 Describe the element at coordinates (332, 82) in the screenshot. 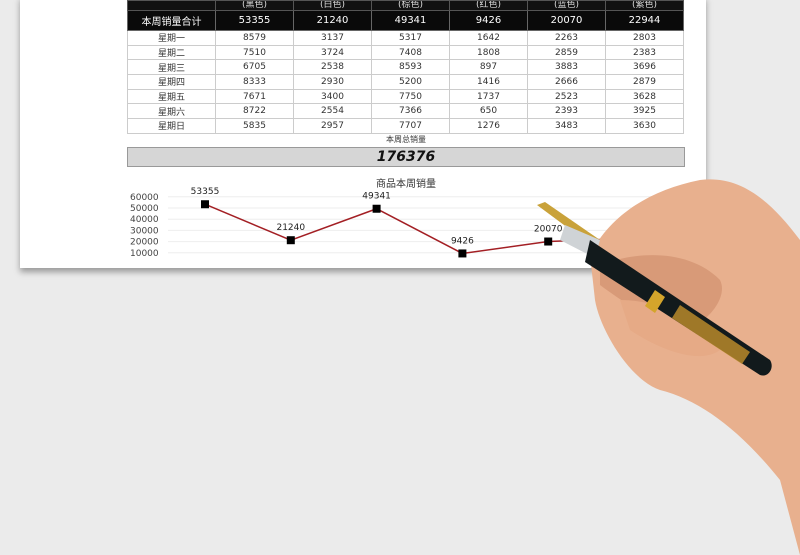

I see `table-cell: 2930` at that location.